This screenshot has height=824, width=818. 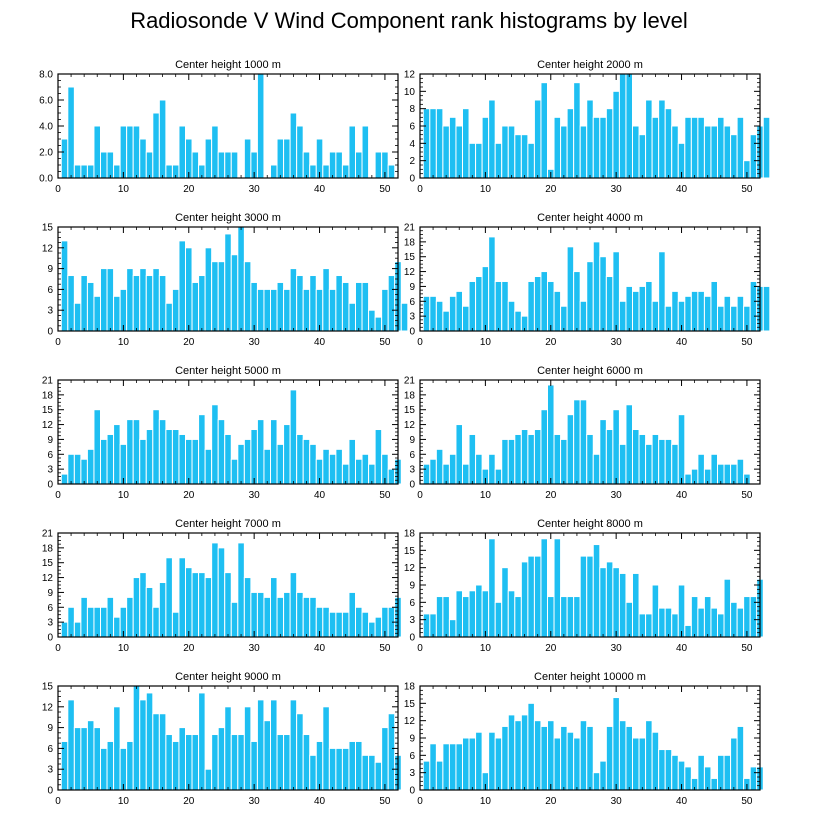 What do you see at coordinates (48, 534) in the screenshot?
I see `y-tick-label: 21` at bounding box center [48, 534].